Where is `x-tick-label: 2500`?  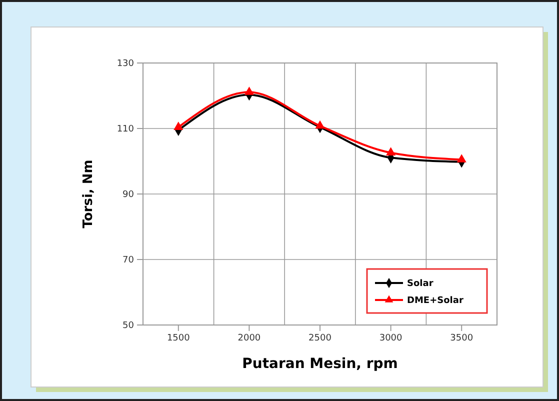 x-tick-label: 2500 is located at coordinates (320, 338).